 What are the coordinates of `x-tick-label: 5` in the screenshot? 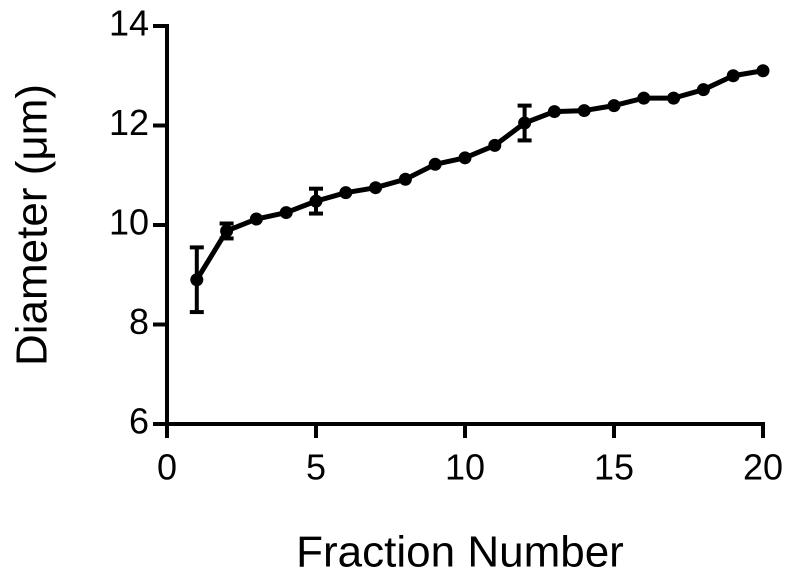 It's located at (316, 467).